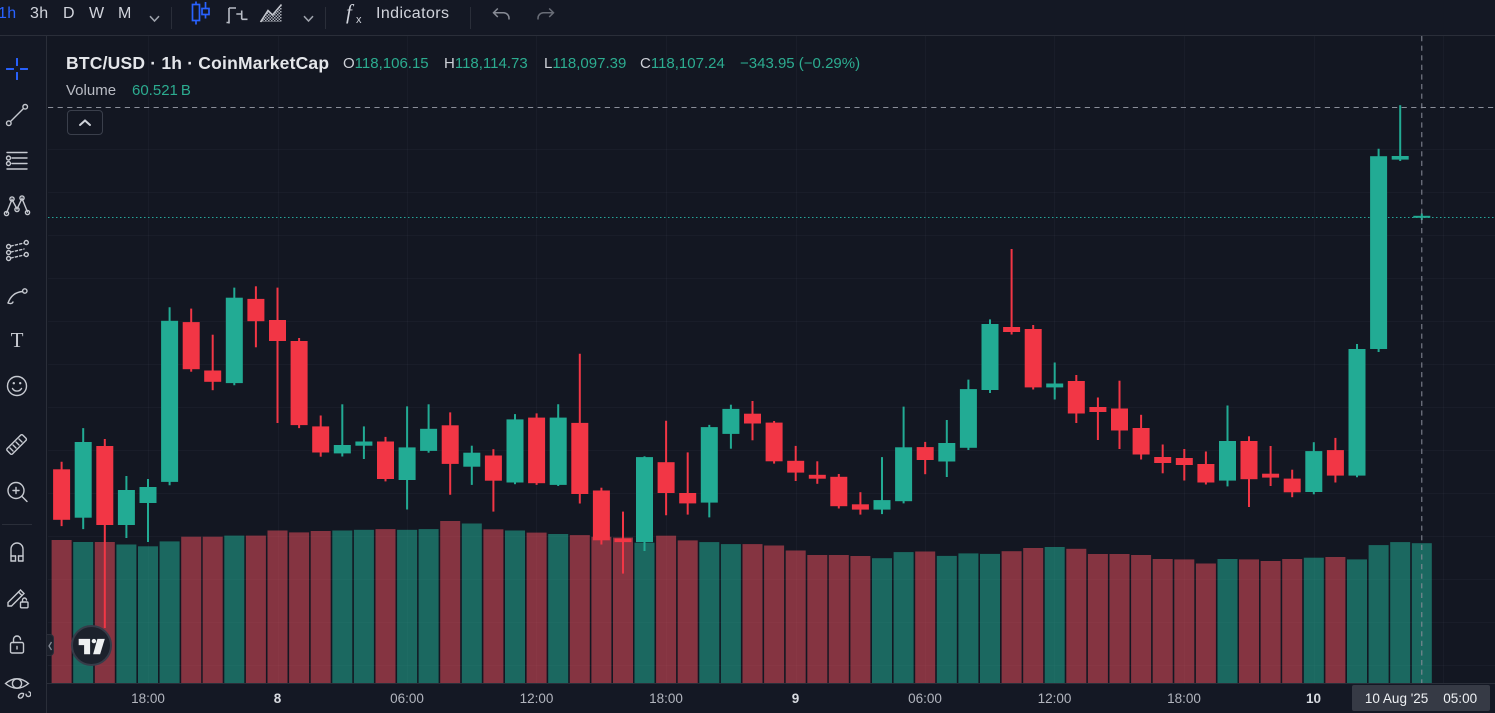 The width and height of the screenshot is (1495, 713). I want to click on svg-text: x, so click(359, 20).